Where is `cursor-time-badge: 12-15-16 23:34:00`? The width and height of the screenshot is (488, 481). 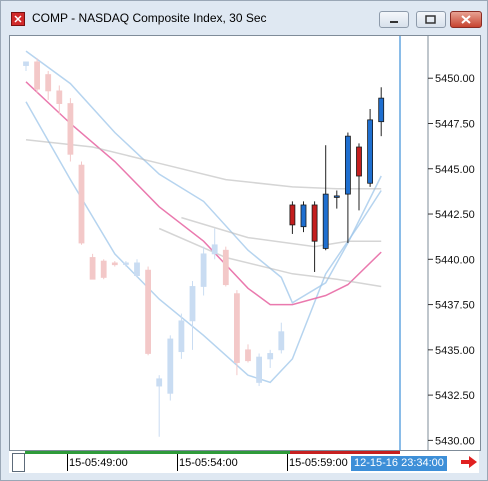
cursor-time-badge: 12-15-16 23:34:00 is located at coordinates (399, 463).